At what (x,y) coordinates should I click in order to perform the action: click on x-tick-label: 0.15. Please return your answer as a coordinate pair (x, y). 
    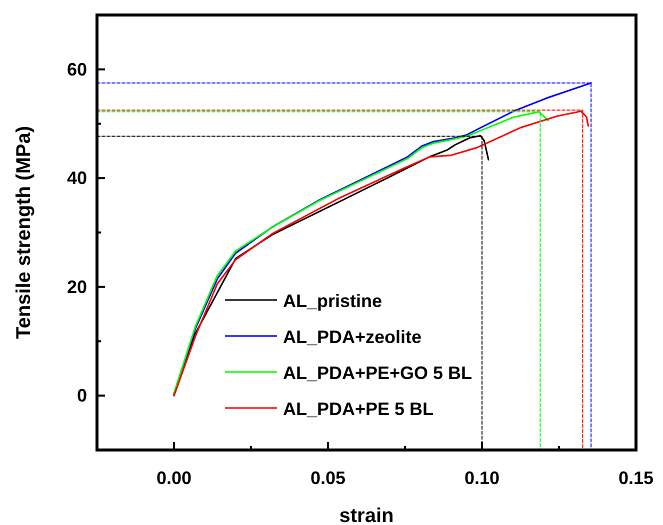
    Looking at the image, I should click on (636, 478).